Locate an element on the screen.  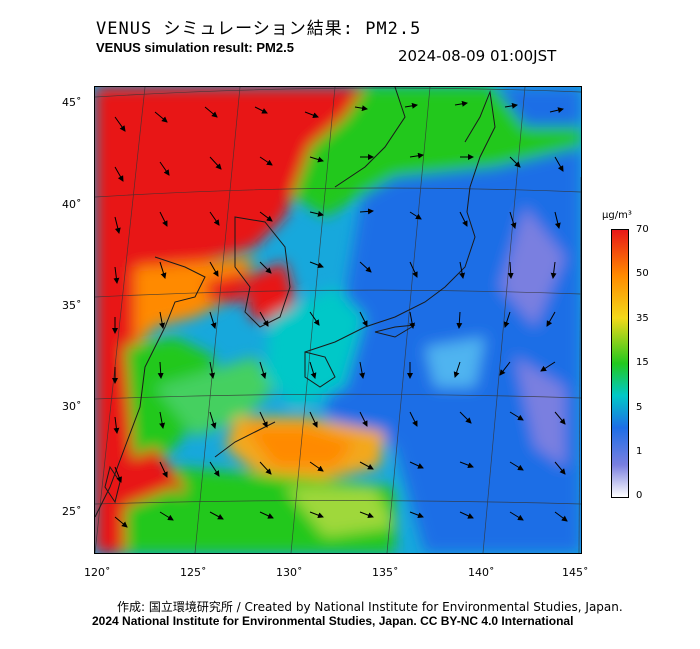
legend-tick-35: 35 is located at coordinates (642, 318).